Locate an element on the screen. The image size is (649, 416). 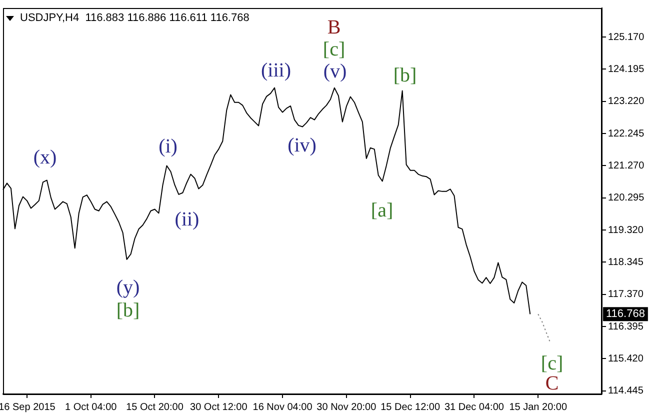
y-tick-label: 121.270 is located at coordinates (626, 166).